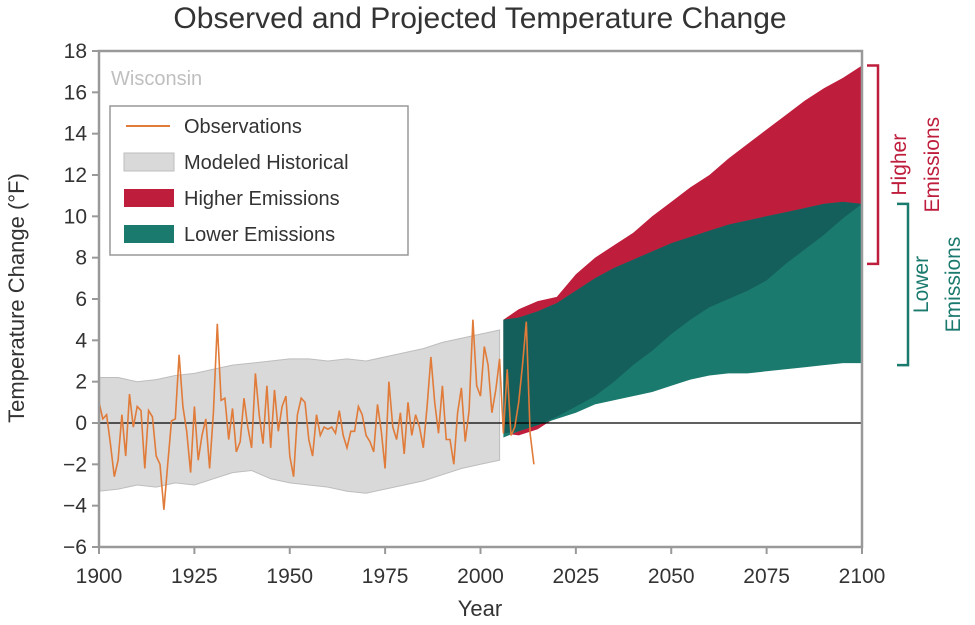 This screenshot has width=975, height=625. Describe the element at coordinates (316, 414) in the screenshot. I see `observations-line` at that location.